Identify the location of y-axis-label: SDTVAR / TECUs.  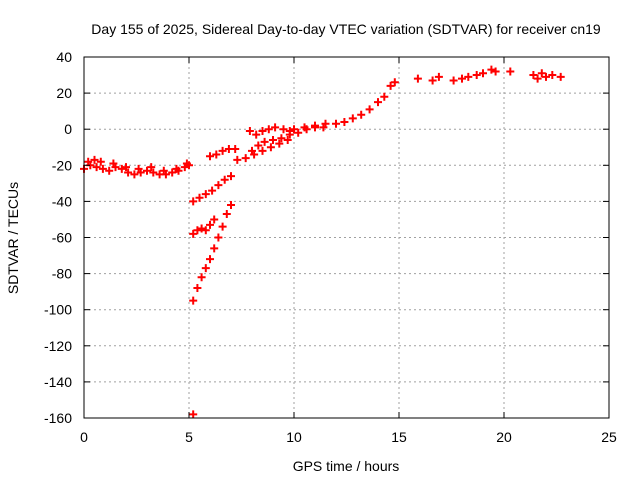
(13, 238).